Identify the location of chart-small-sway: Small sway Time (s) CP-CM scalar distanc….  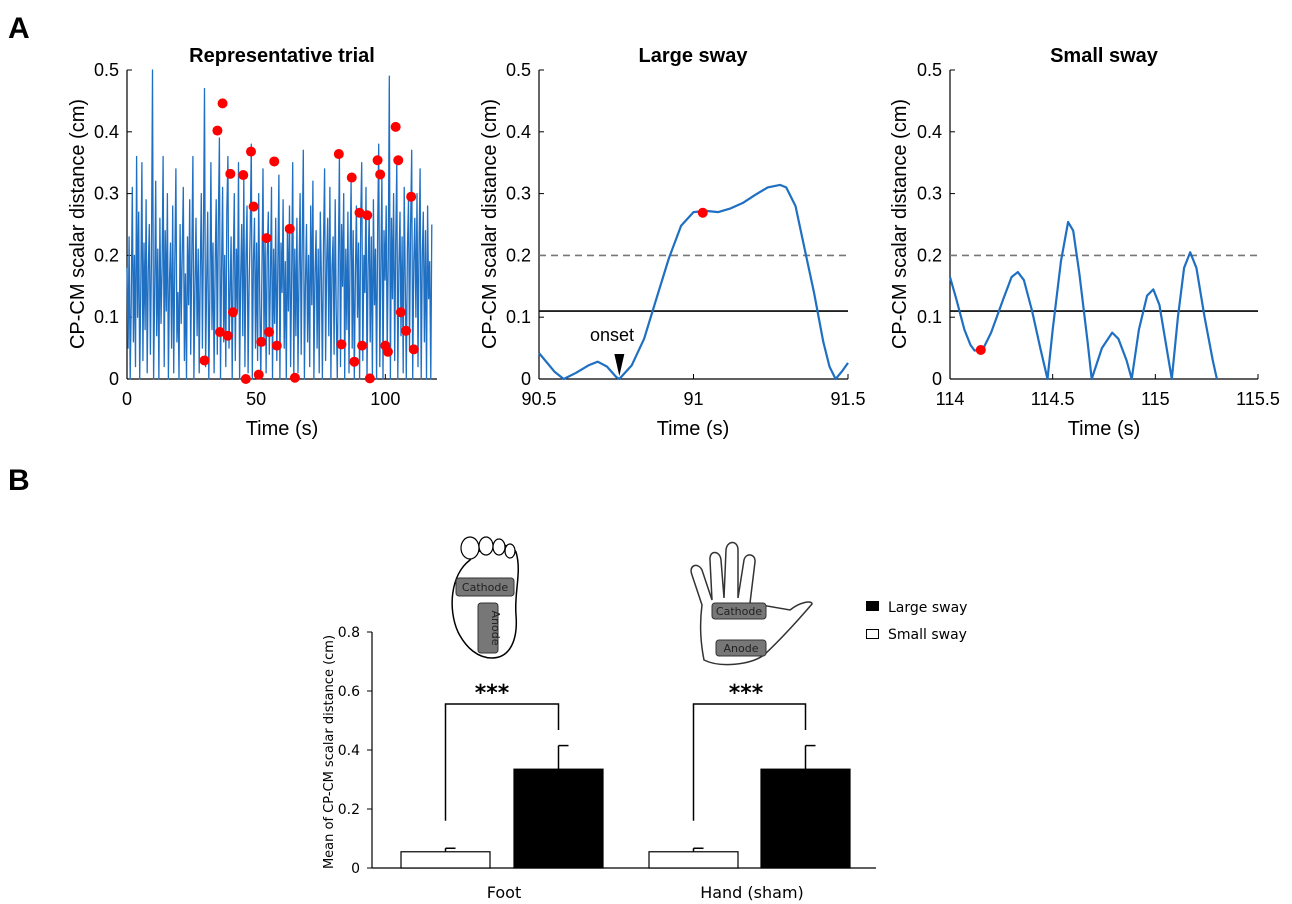
(1084, 242).